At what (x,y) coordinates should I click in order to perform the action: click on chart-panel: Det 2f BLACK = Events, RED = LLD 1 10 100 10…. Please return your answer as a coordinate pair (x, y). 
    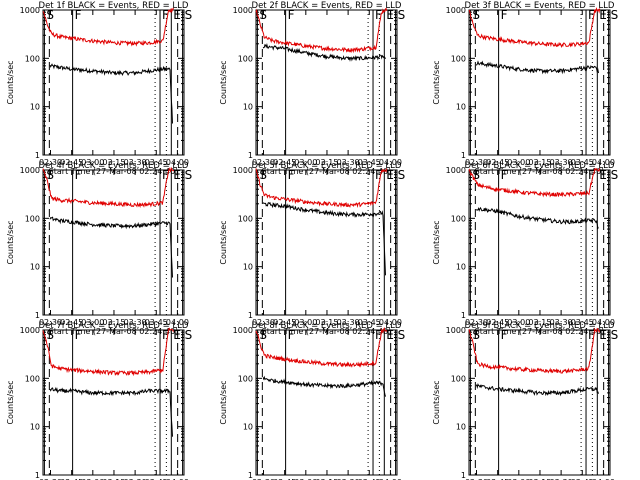
    Looking at the image, I should click on (312, 88).